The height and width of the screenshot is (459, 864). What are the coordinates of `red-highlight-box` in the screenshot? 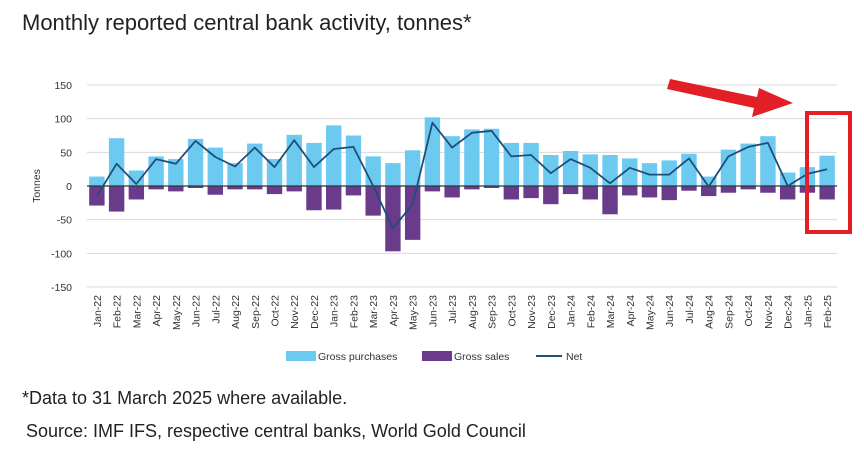 It's located at (828, 172).